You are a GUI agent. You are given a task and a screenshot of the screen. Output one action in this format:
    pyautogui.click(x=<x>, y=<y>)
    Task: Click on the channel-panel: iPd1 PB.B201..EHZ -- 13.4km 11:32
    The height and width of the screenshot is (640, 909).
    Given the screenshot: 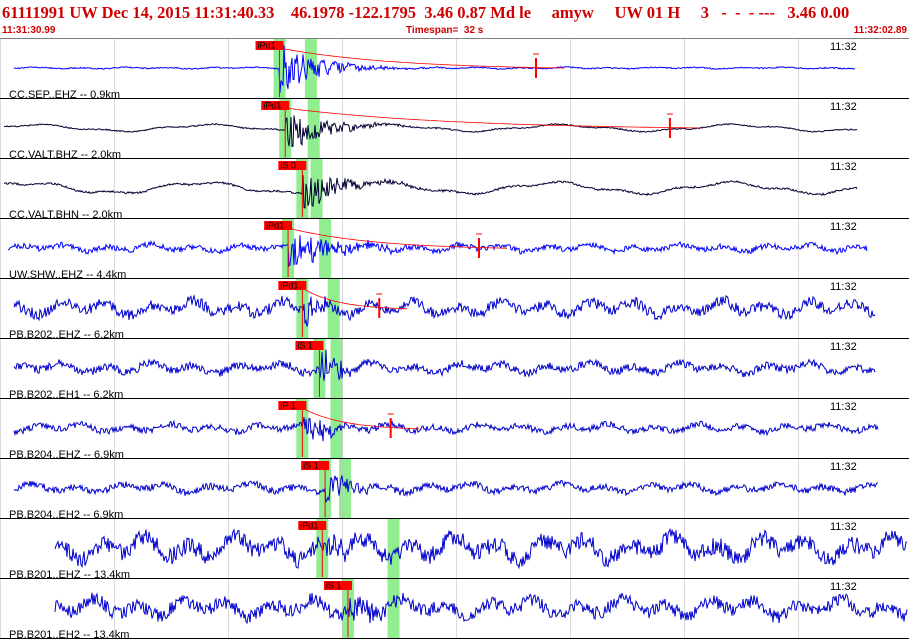 What is the action you would take?
    pyautogui.click(x=454, y=550)
    